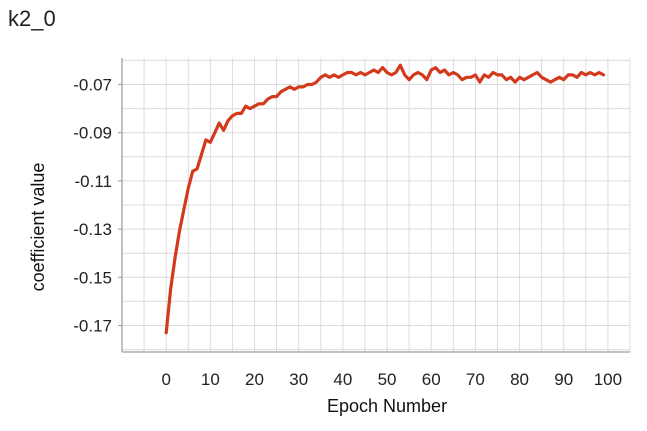  I want to click on x-tick-label: 0, so click(165, 379).